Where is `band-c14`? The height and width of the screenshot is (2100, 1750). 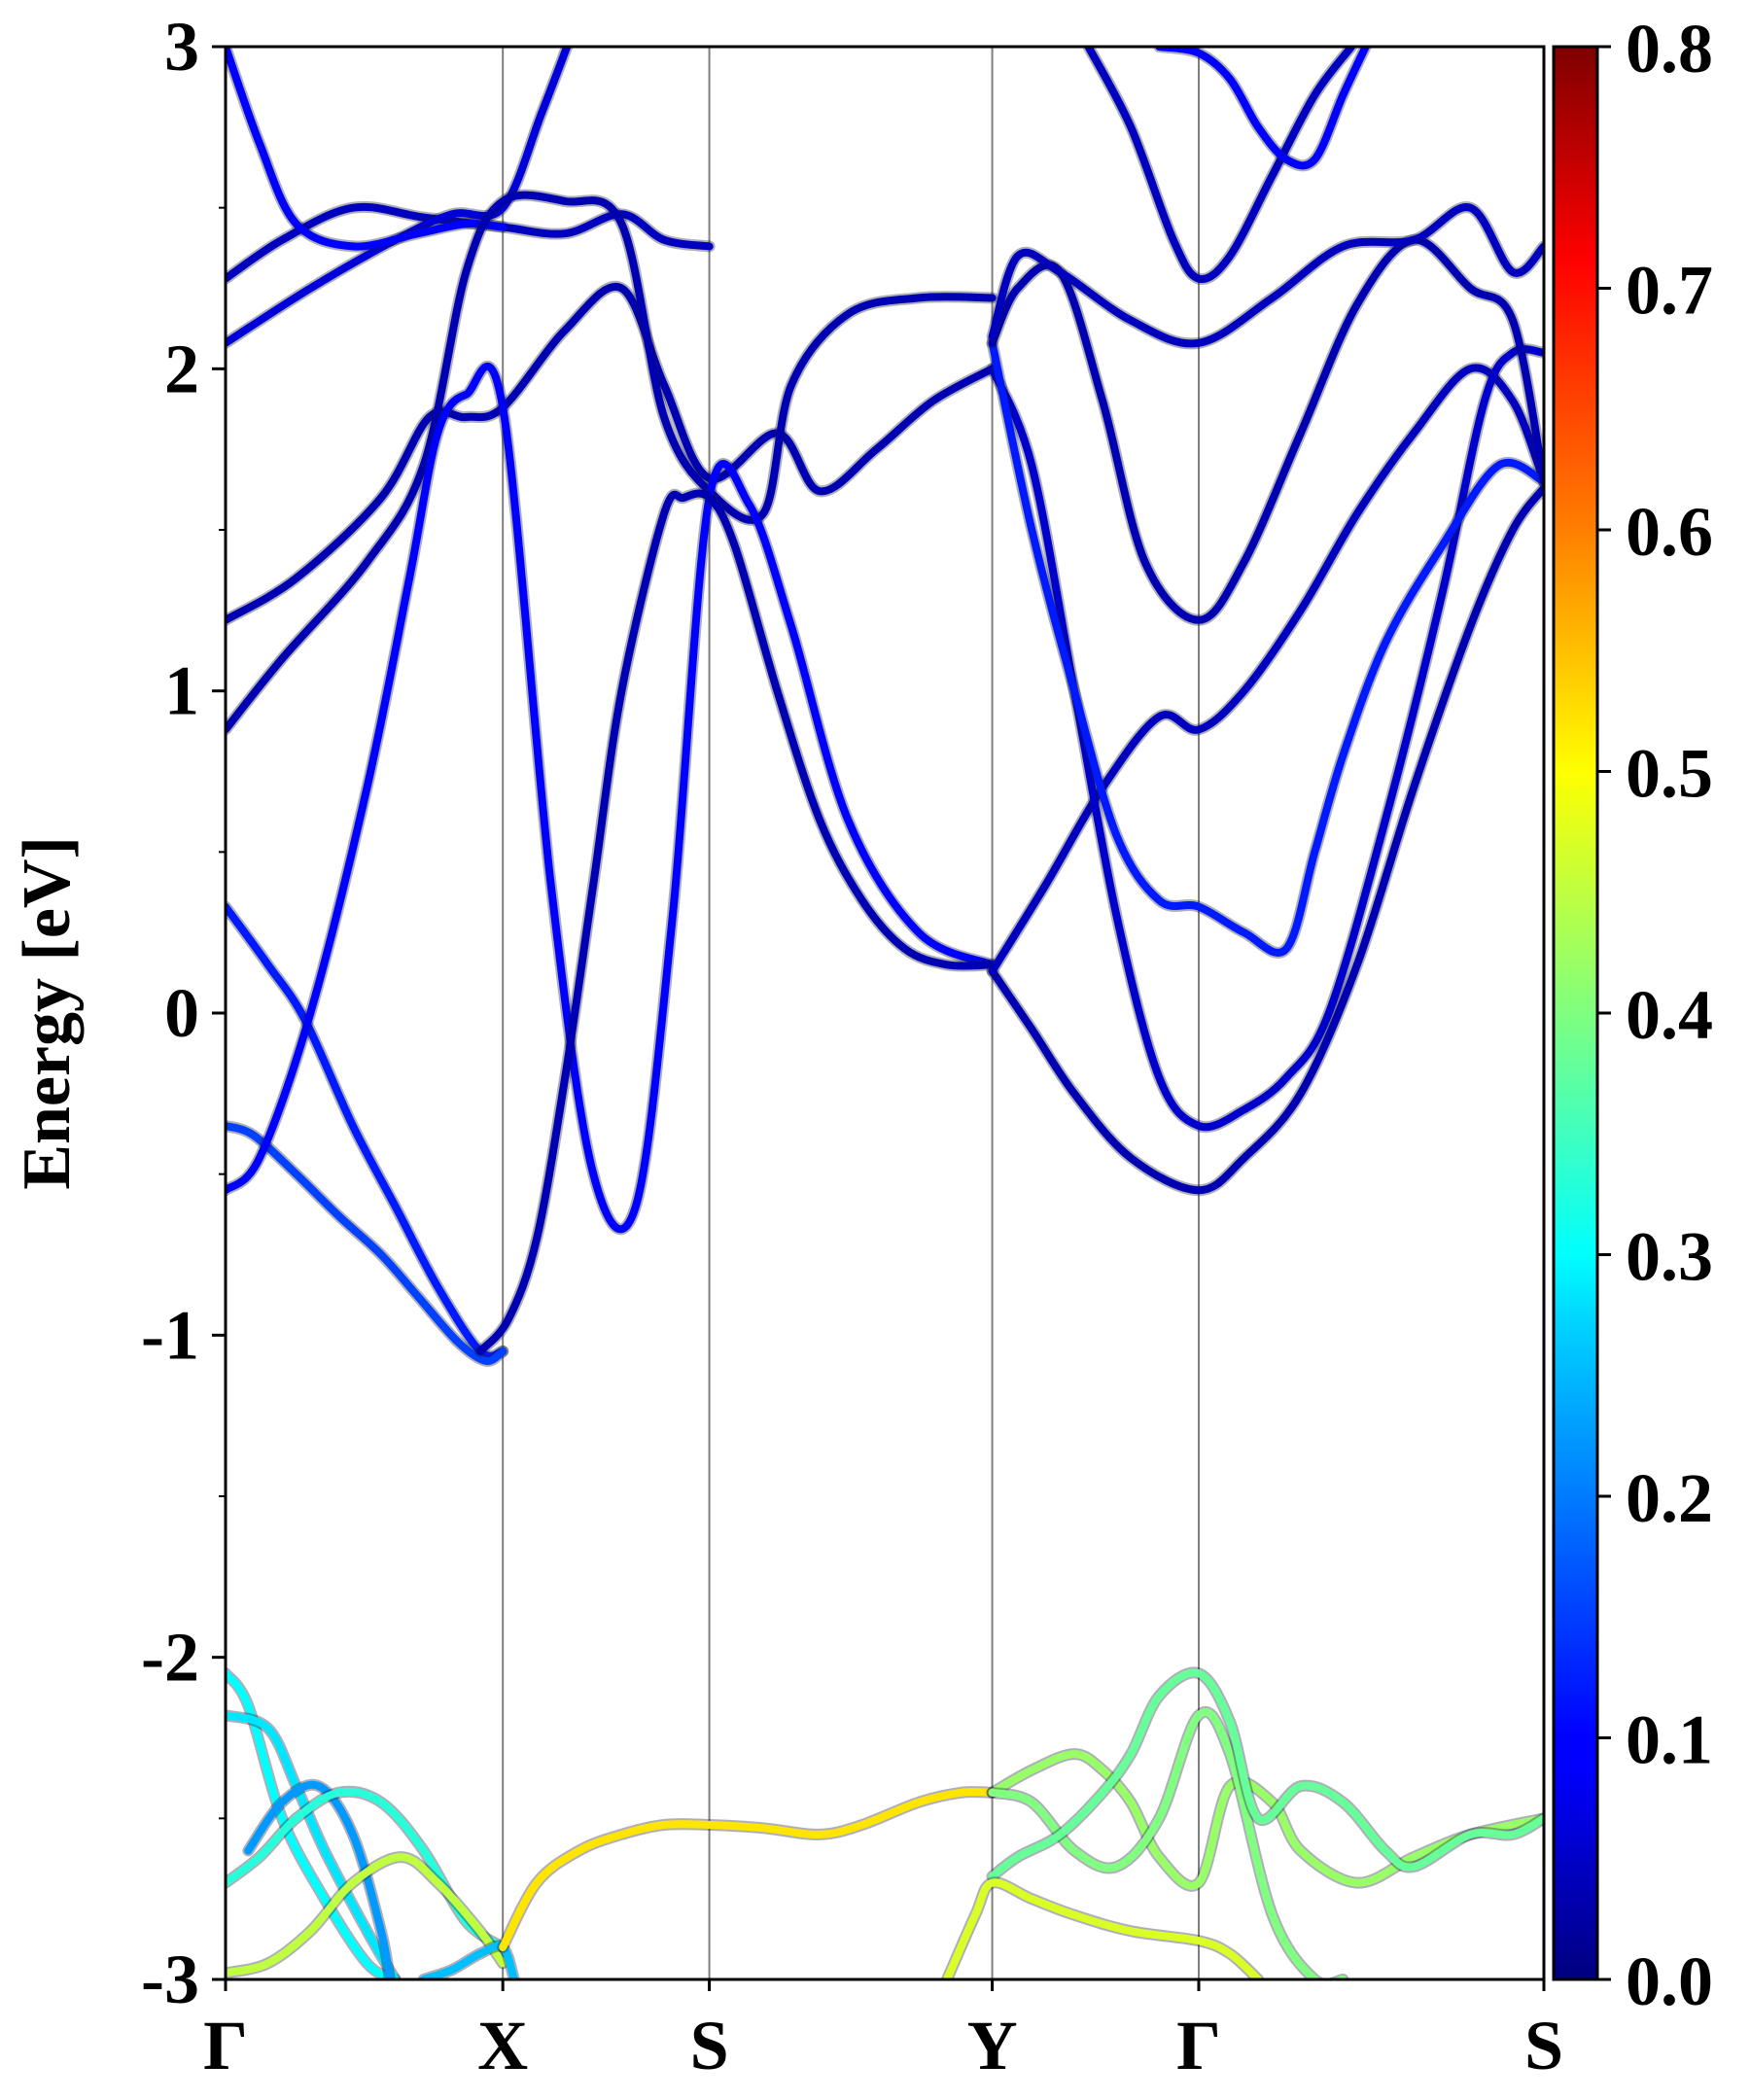
band-c14 is located at coordinates (1266, 429).